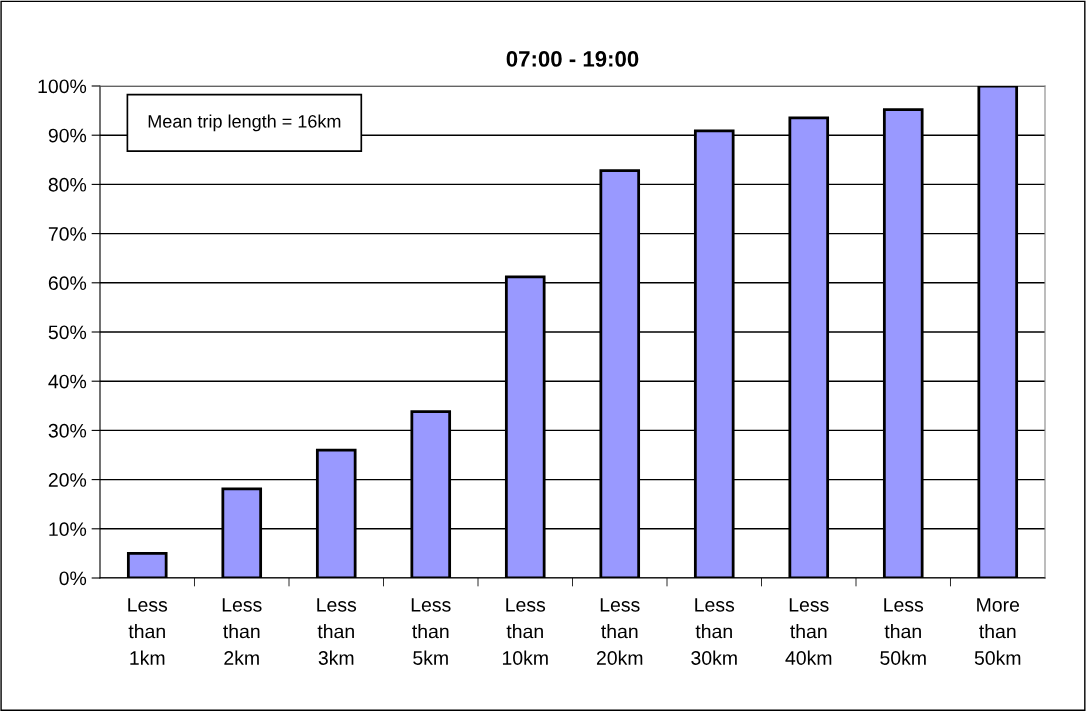 This screenshot has height=711, width=1087. I want to click on x-tick-label: Less than 30km, so click(714, 631).